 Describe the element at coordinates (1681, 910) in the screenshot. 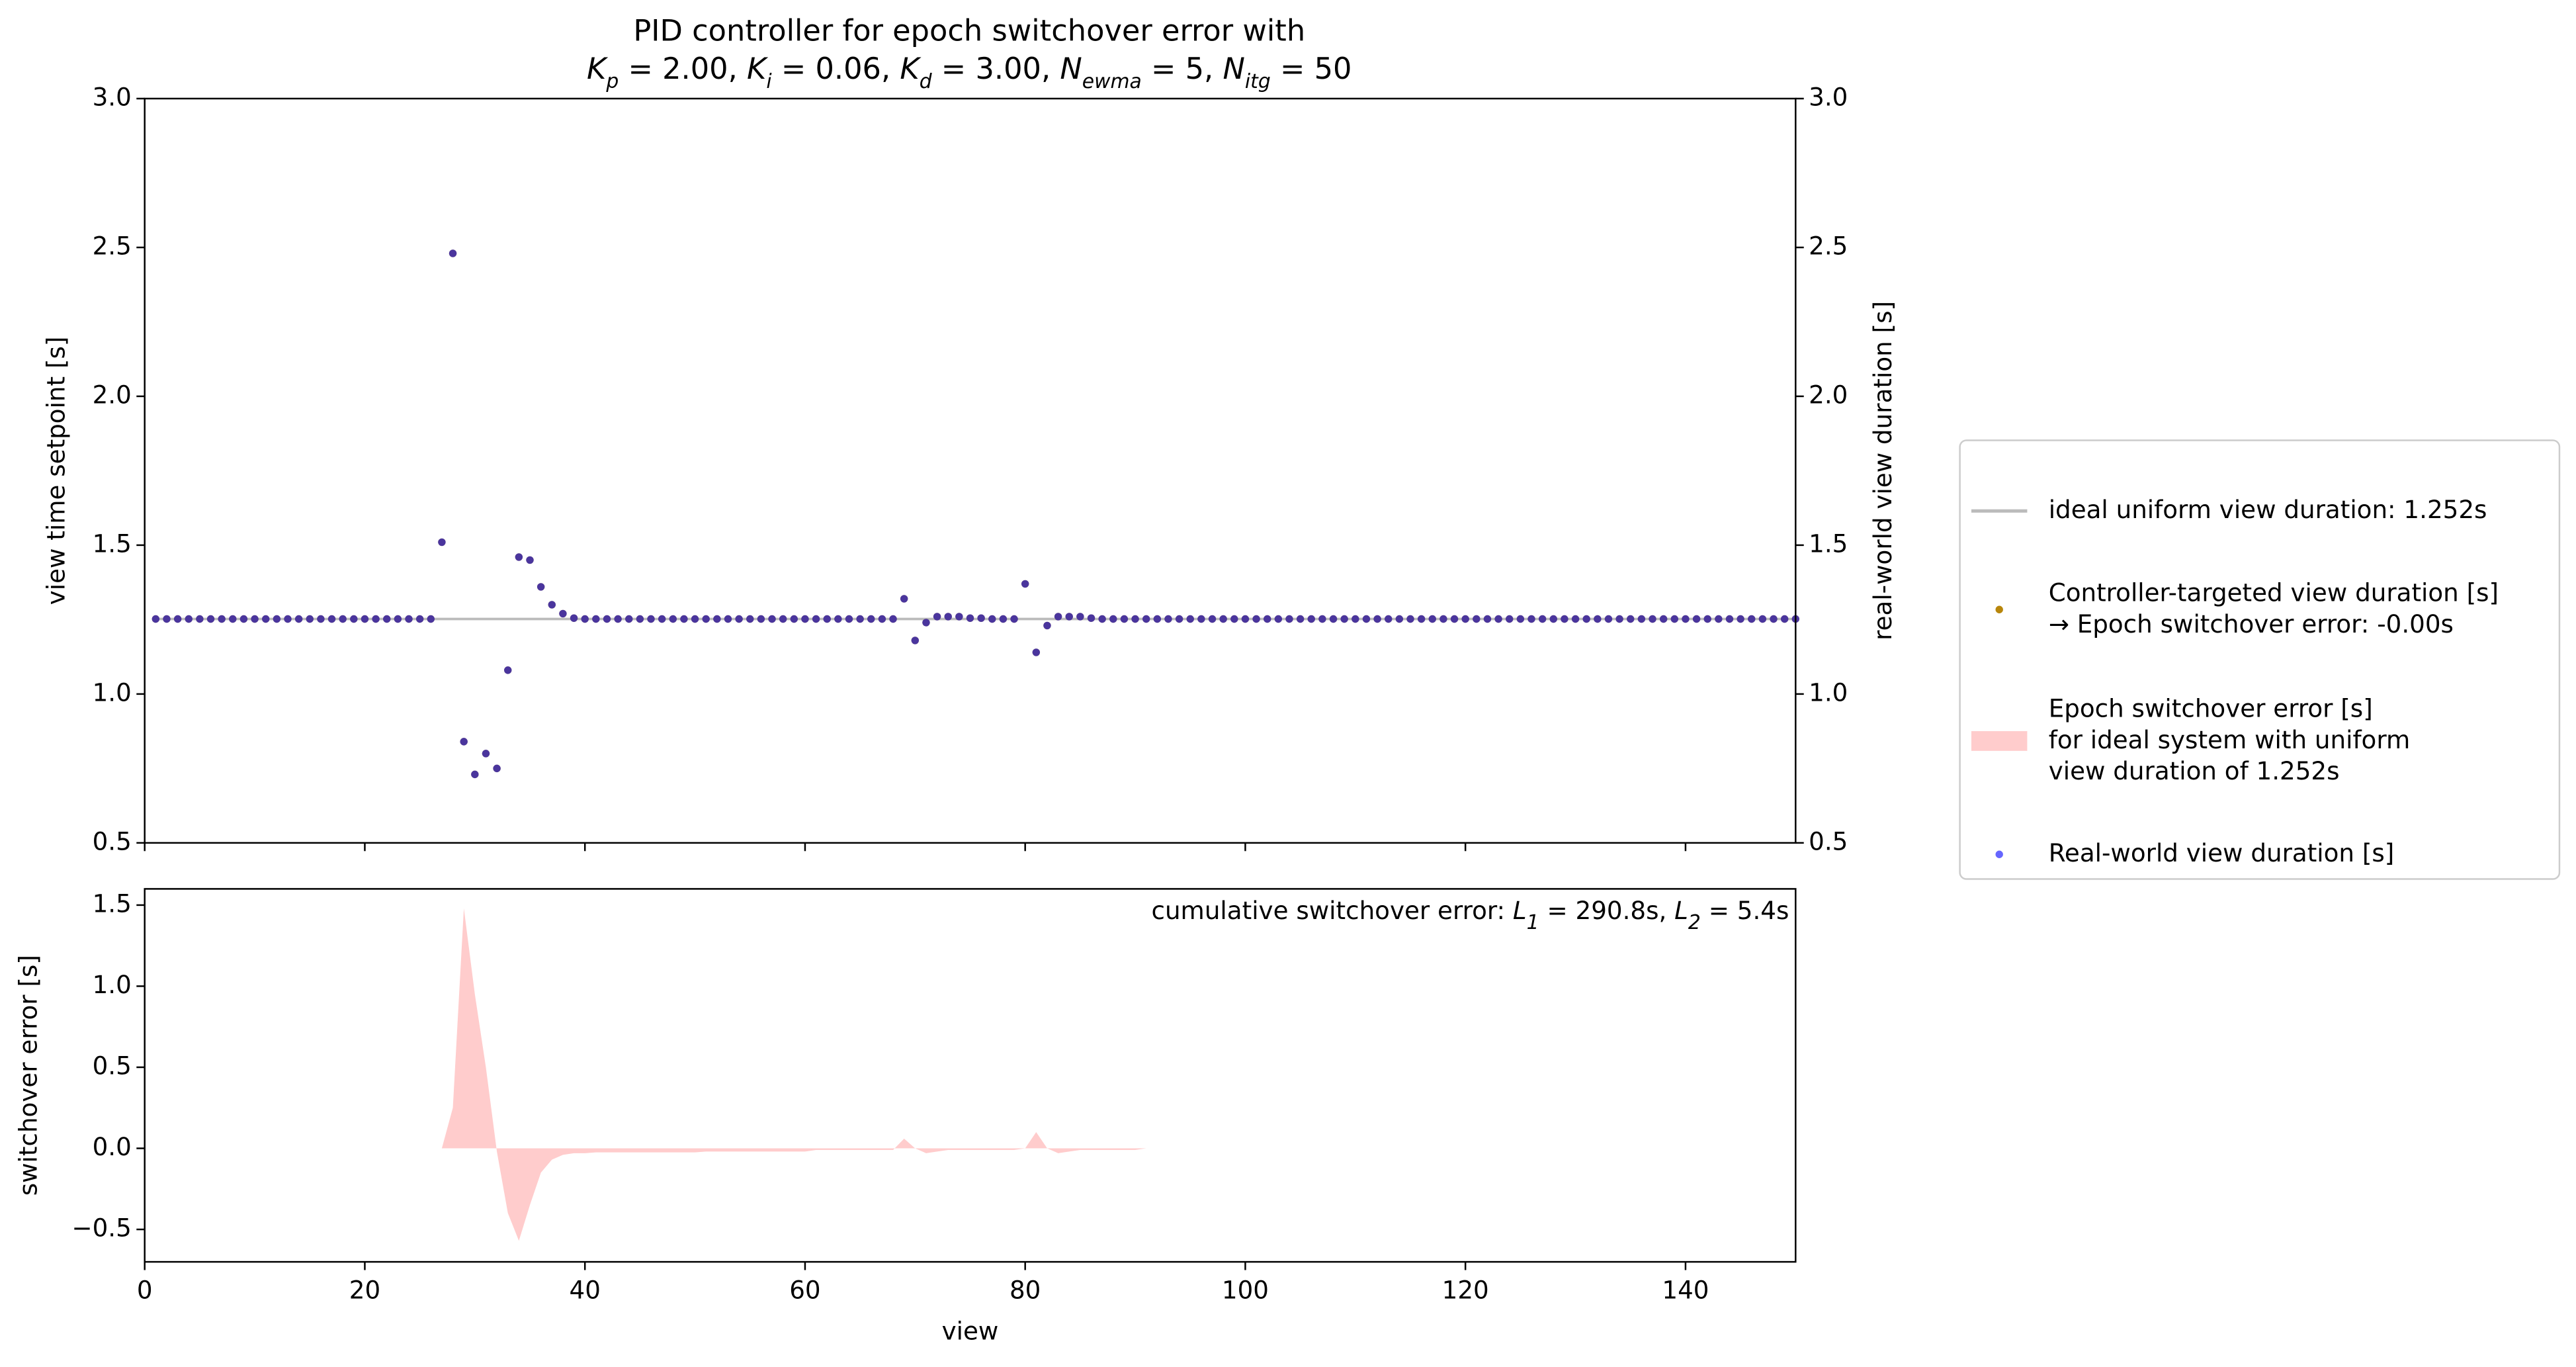

I see `math-symbol: L` at that location.